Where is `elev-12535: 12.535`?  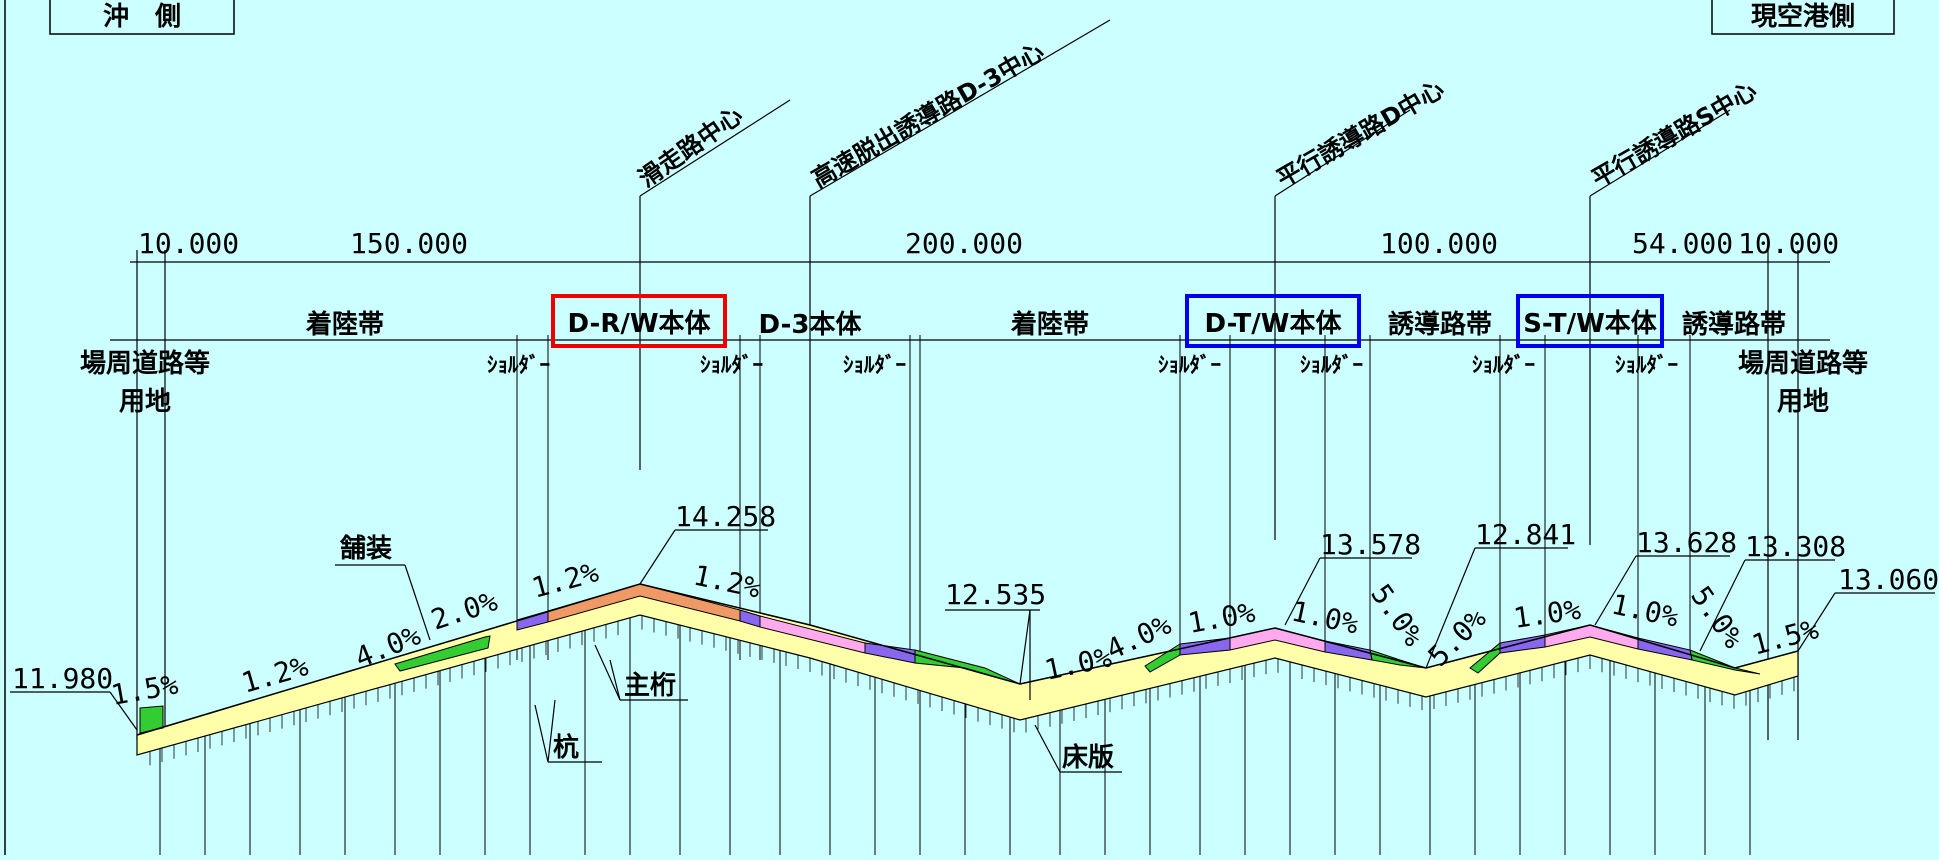
elev-12535: 12.535 is located at coordinates (995, 594).